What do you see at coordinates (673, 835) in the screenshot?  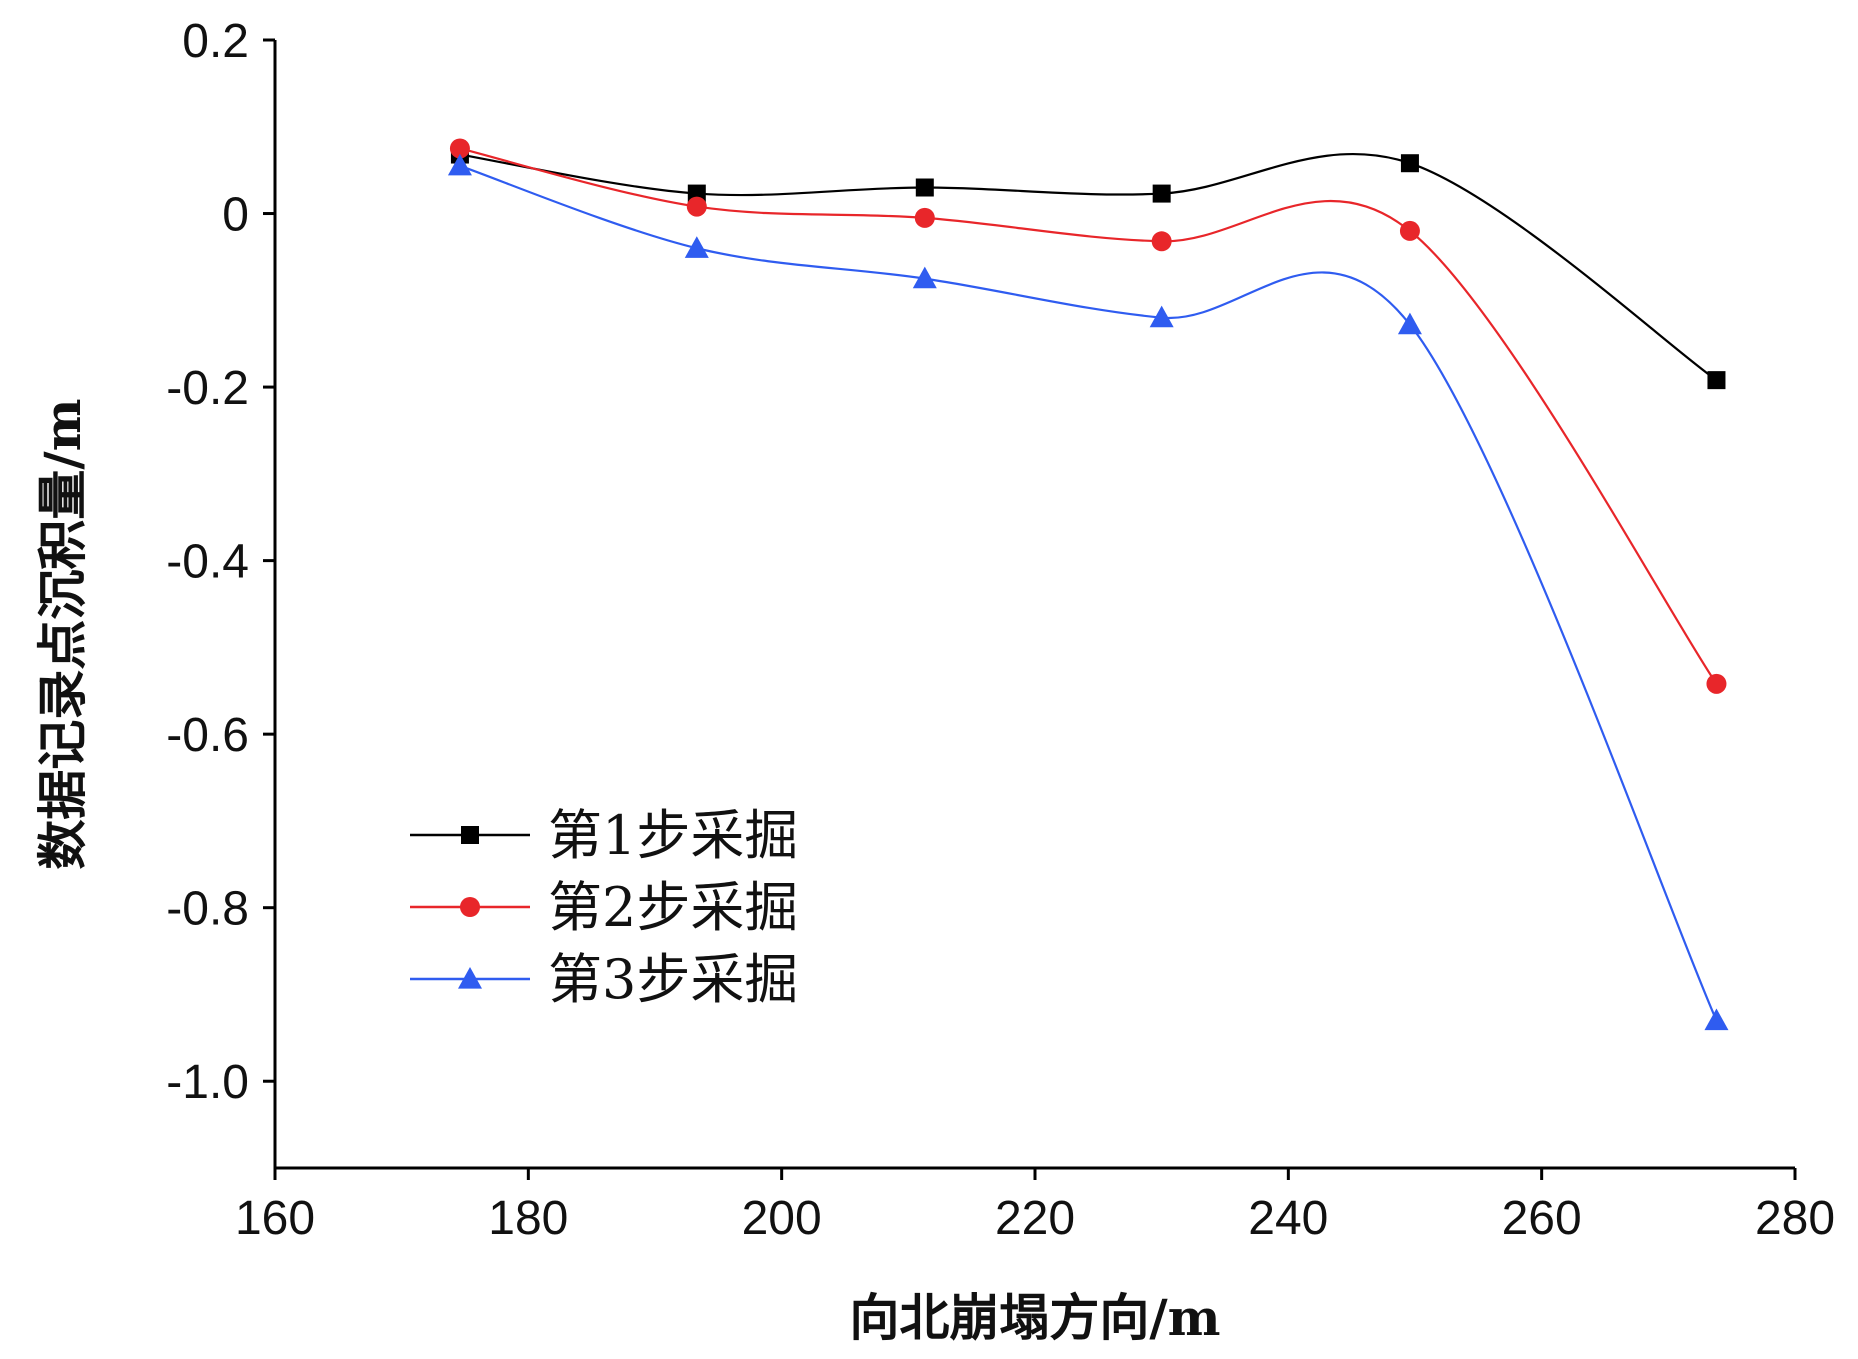 I see `legend-label: 第1步采掘` at bounding box center [673, 835].